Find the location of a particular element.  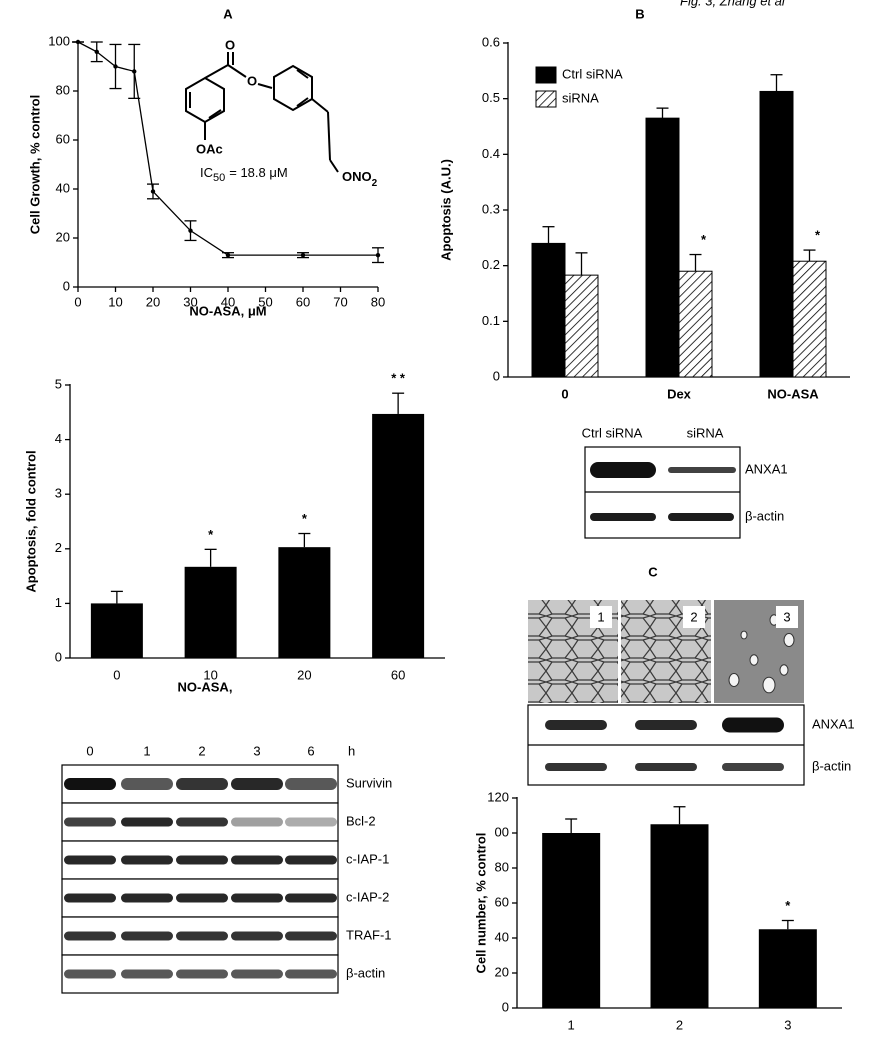

y-tick-label: 0.4 is located at coordinates (491, 153).